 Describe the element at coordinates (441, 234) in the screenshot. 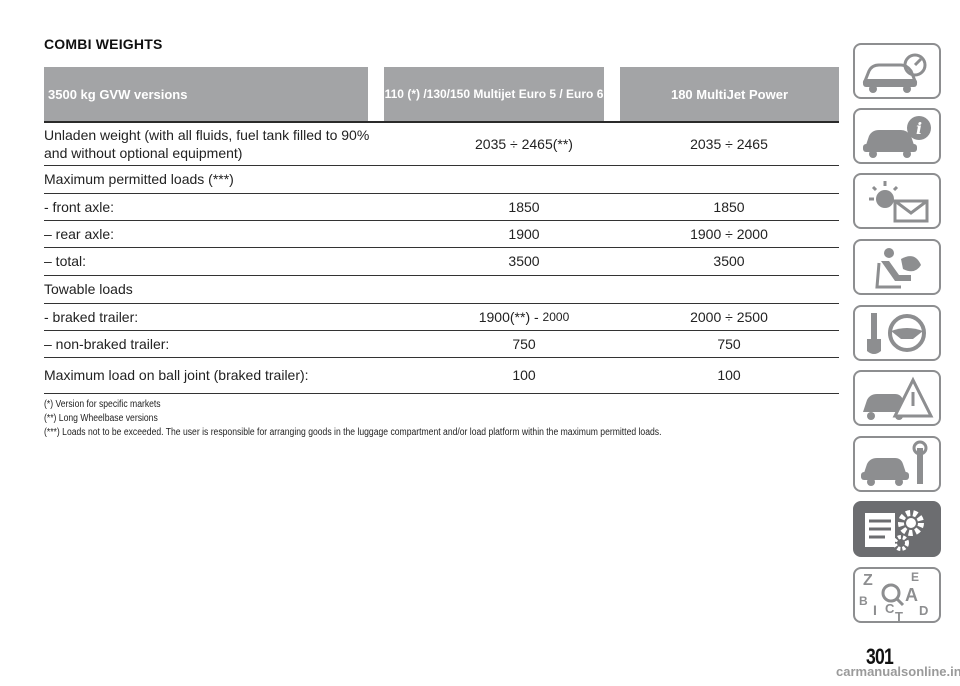

I see `table-row: – rear axle: 1900 1900 ÷ 2000` at that location.